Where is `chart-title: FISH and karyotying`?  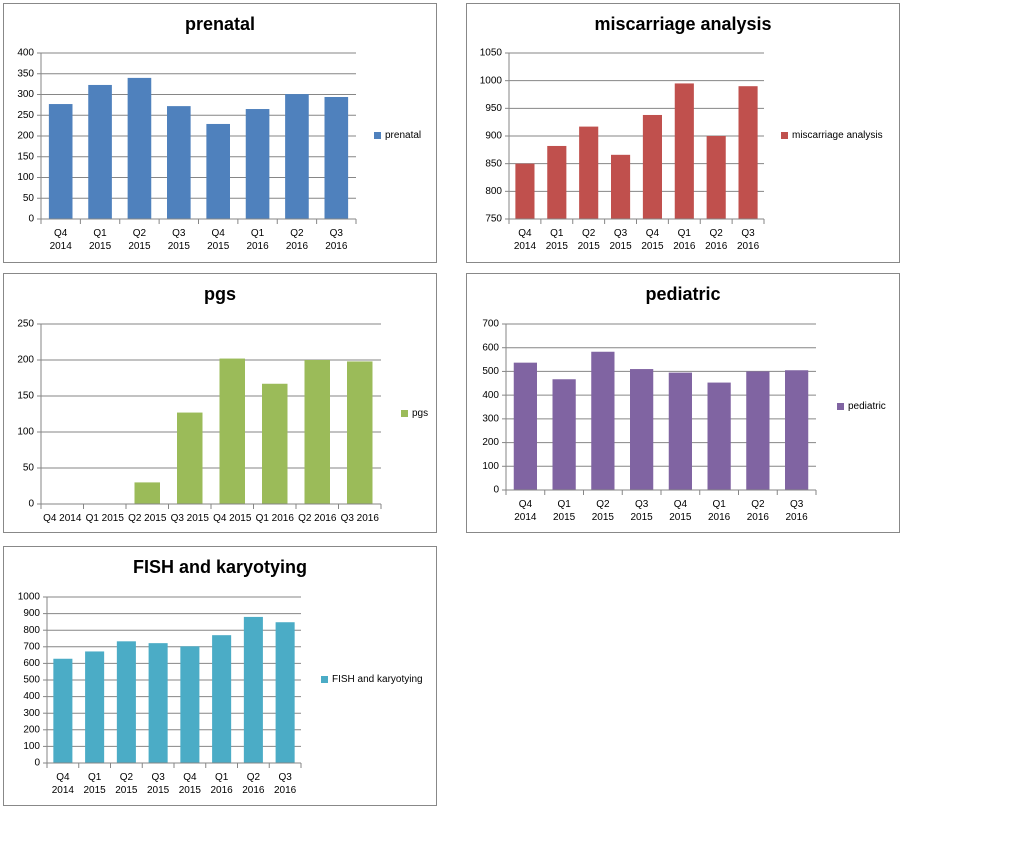
chart-title: FISH and karyotying is located at coordinates (220, 567).